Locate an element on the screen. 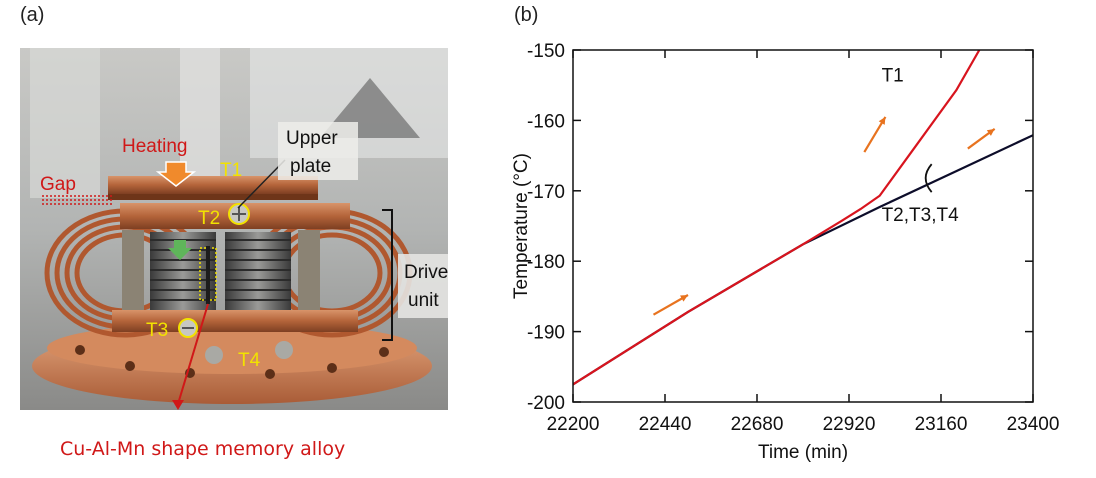  y-tick-label: -190 is located at coordinates (546, 333).